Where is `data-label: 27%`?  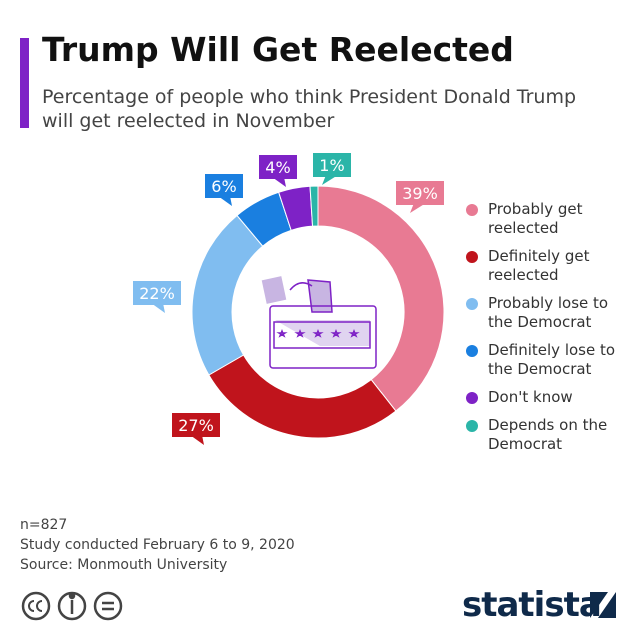
data-label: 27% is located at coordinates (196, 425).